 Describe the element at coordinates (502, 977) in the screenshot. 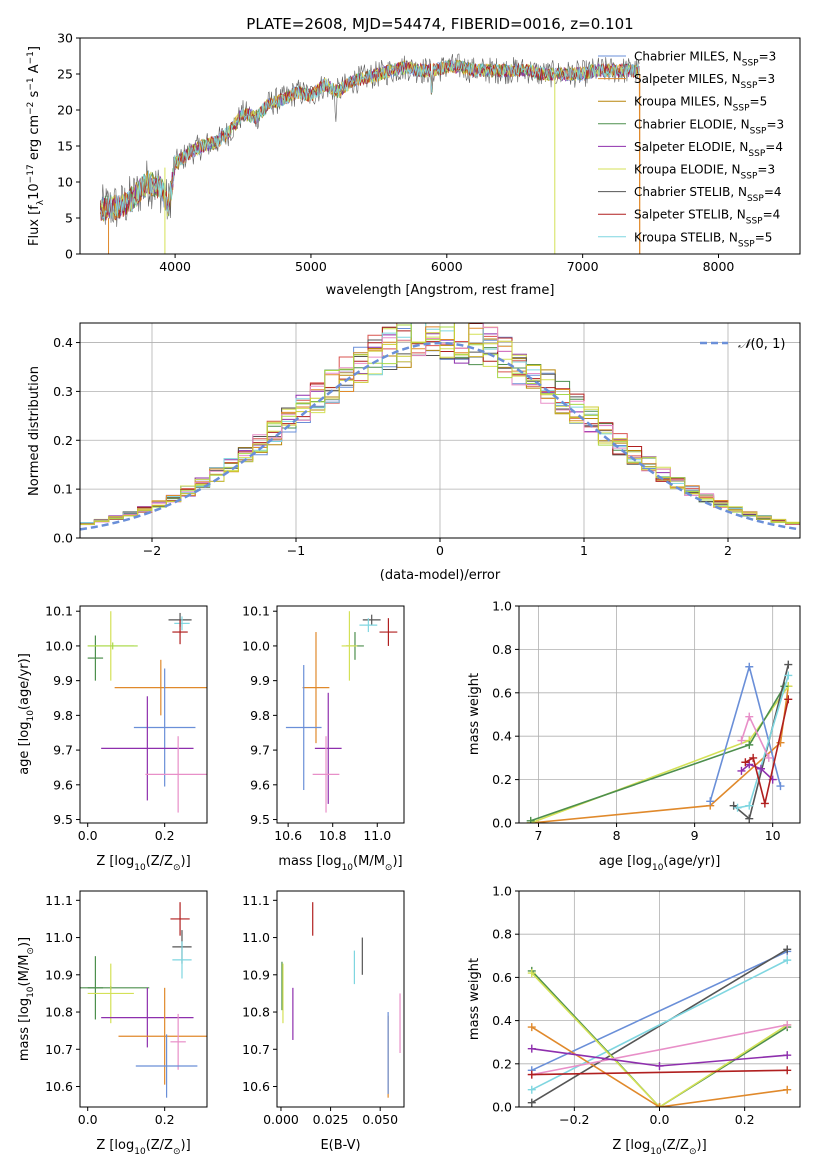

I see `y-tick-label: 0.6` at that location.